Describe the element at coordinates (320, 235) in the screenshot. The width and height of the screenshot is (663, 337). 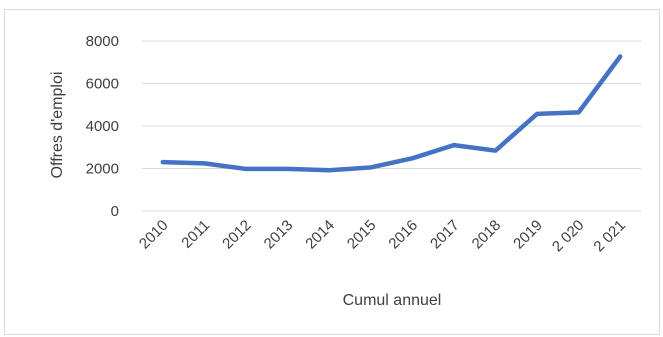
I see `x-tick-label: 2014` at that location.